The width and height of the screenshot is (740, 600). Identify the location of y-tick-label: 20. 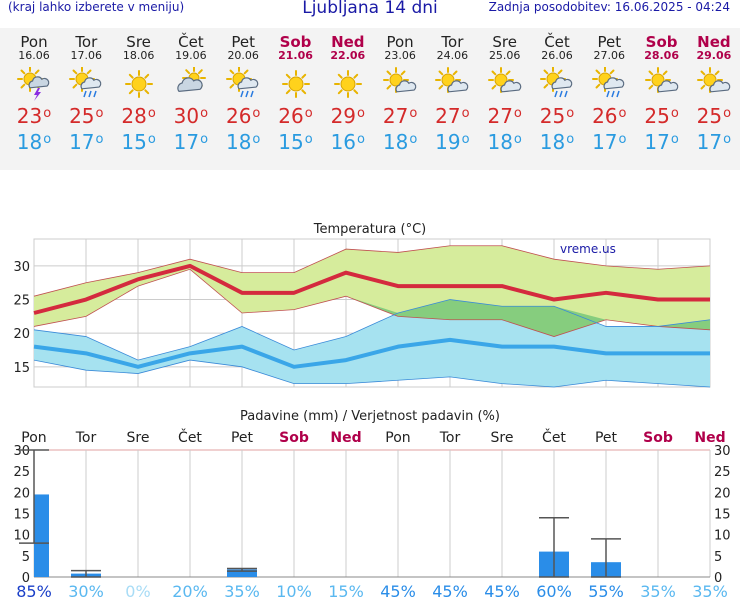
(21, 334).